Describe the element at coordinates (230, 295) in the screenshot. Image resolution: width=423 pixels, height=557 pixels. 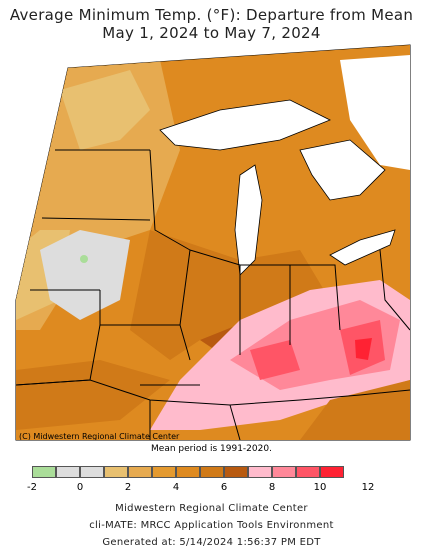
I see `midwest-dark` at that location.